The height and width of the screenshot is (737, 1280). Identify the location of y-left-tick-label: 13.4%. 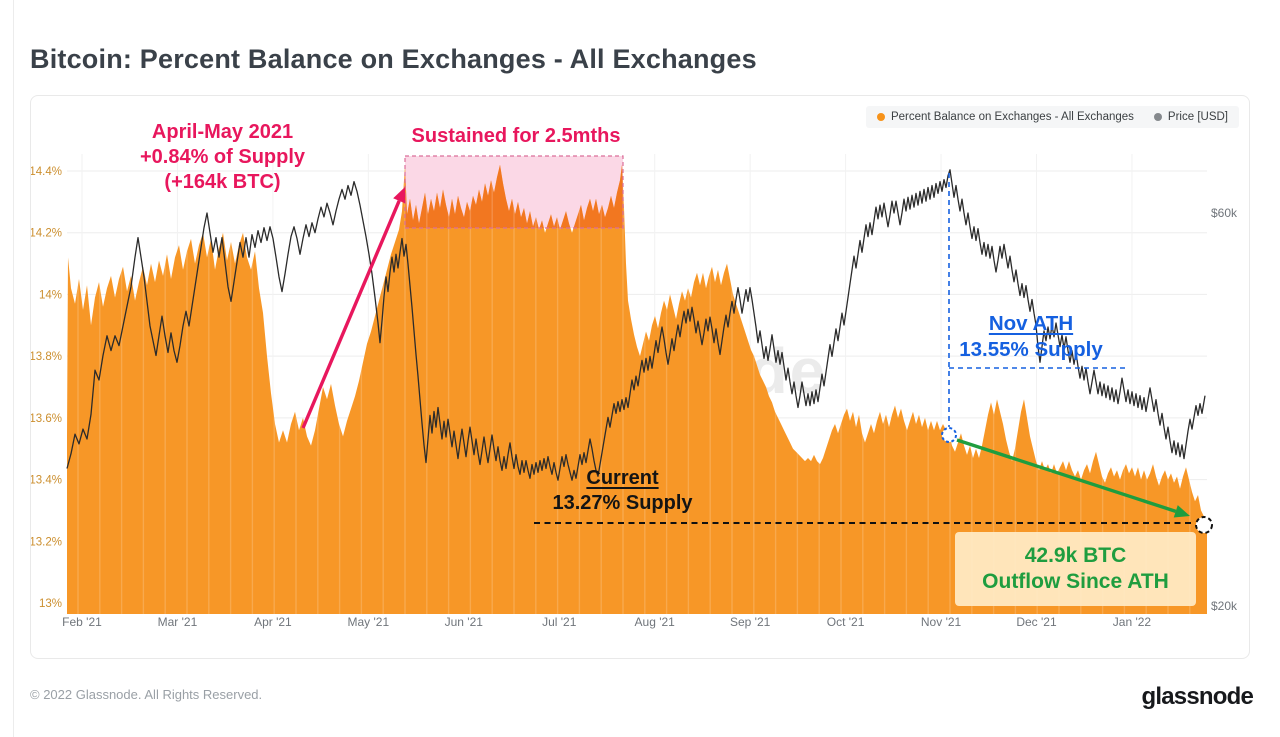
(46, 481).